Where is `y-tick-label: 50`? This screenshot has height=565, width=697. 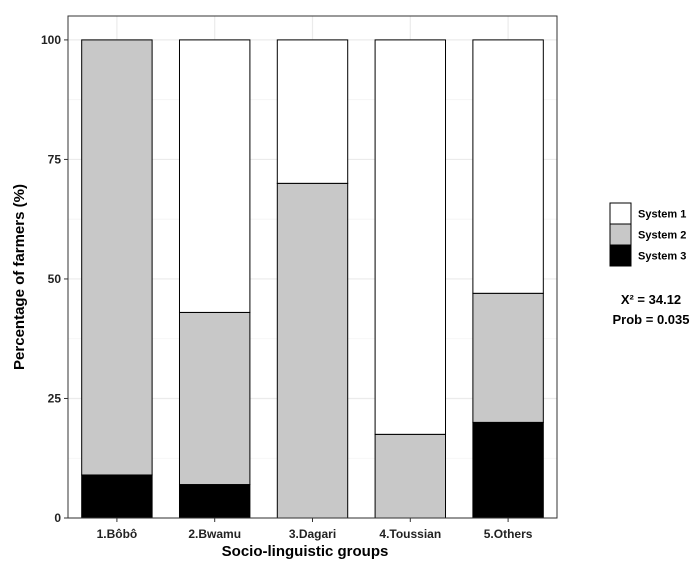 y-tick-label: 50 is located at coordinates (55, 279).